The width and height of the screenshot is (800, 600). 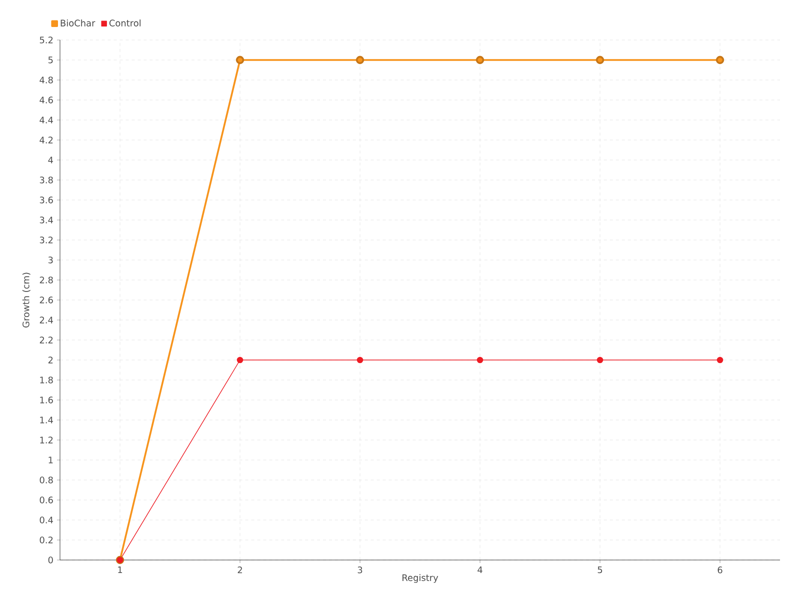 I want to click on x-tick-label: 2, so click(x=240, y=570).